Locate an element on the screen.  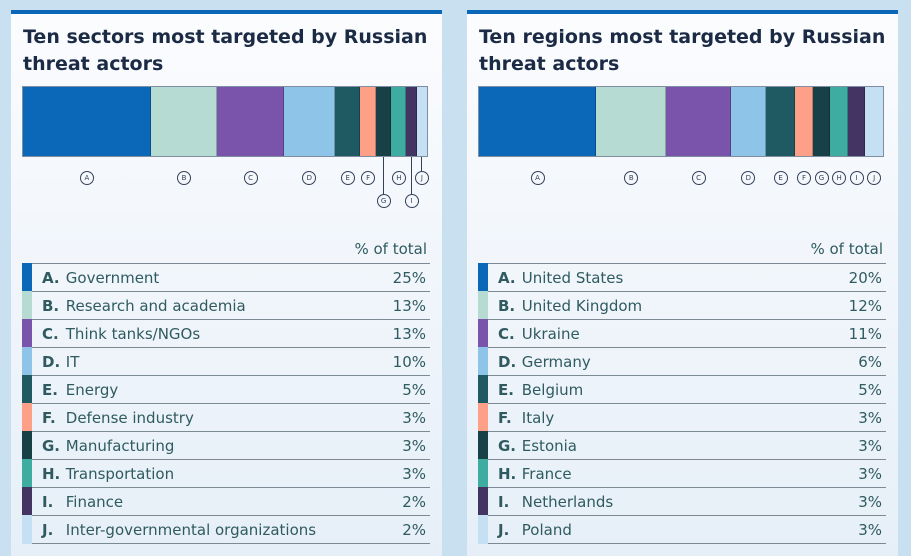
row-percent: 10% is located at coordinates (409, 361).